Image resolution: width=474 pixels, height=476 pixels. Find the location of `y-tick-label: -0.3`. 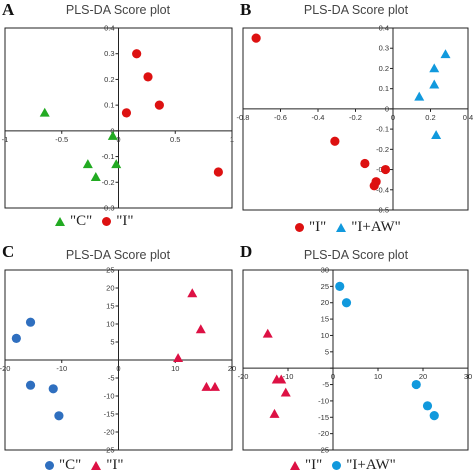

y-tick-label: -0.3 is located at coordinates (108, 208).